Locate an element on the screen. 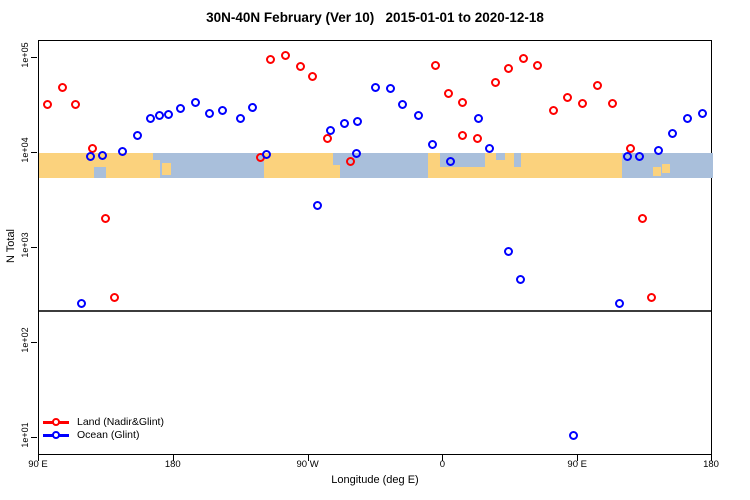 The image size is (750, 500). y-axis-tick-label: 1e+01 is located at coordinates (25, 435).